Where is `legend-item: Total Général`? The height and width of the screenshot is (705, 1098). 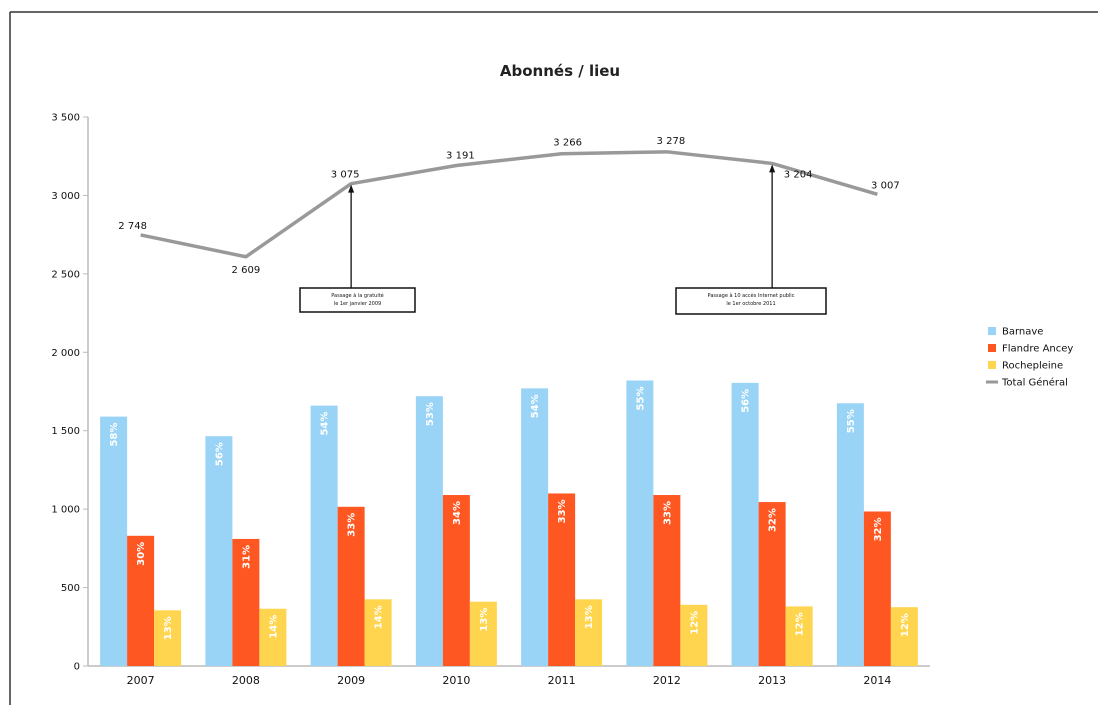
legend-item: Total Général is located at coordinates (1027, 383).